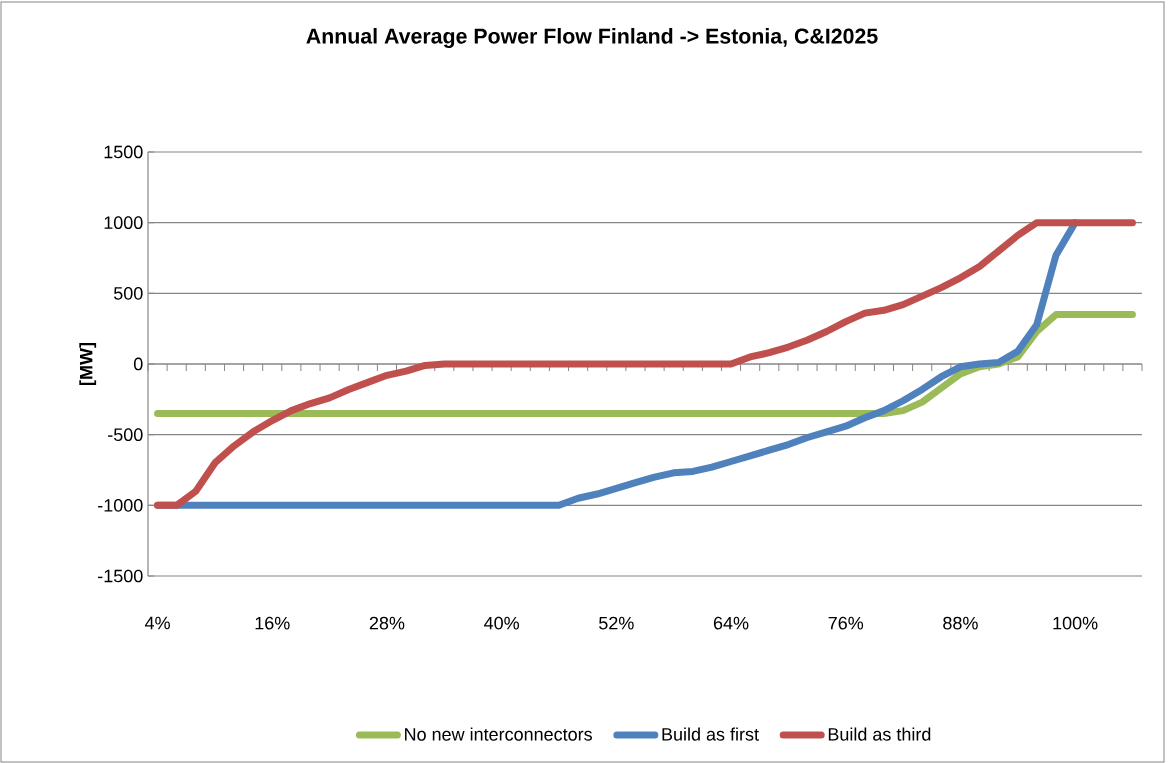 This screenshot has width=1169, height=763. What do you see at coordinates (157, 623) in the screenshot?
I see `x-tick-label: 4%` at bounding box center [157, 623].